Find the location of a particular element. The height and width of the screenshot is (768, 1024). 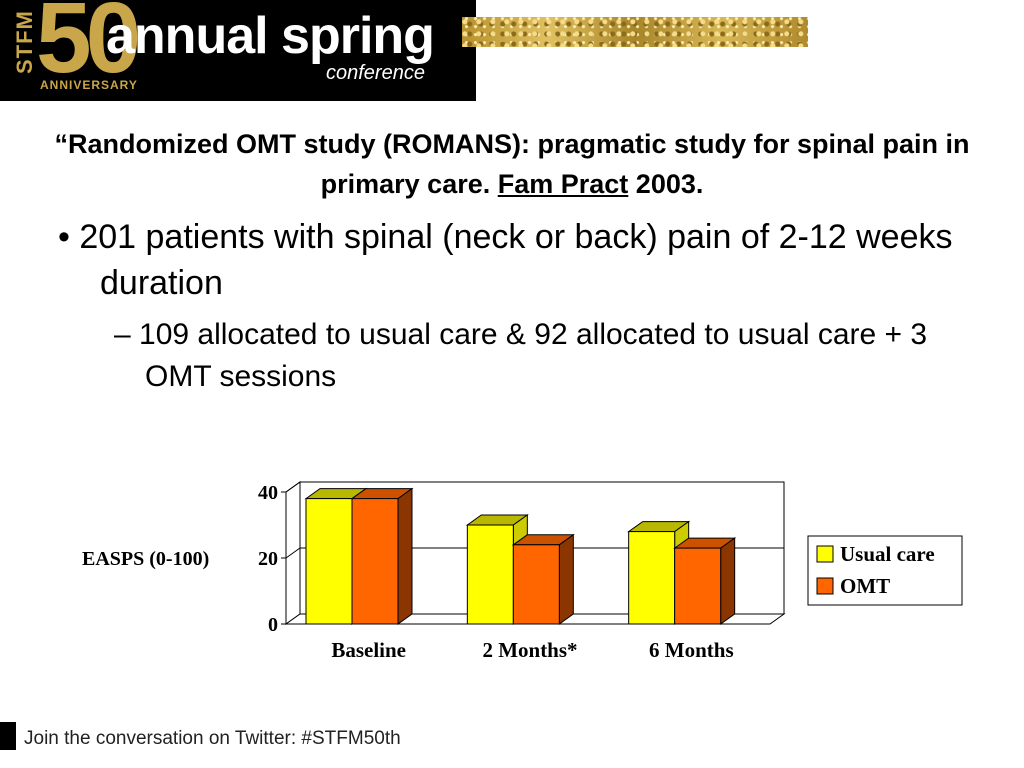

stfm-logo-text: STFM is located at coordinates (24, 42).